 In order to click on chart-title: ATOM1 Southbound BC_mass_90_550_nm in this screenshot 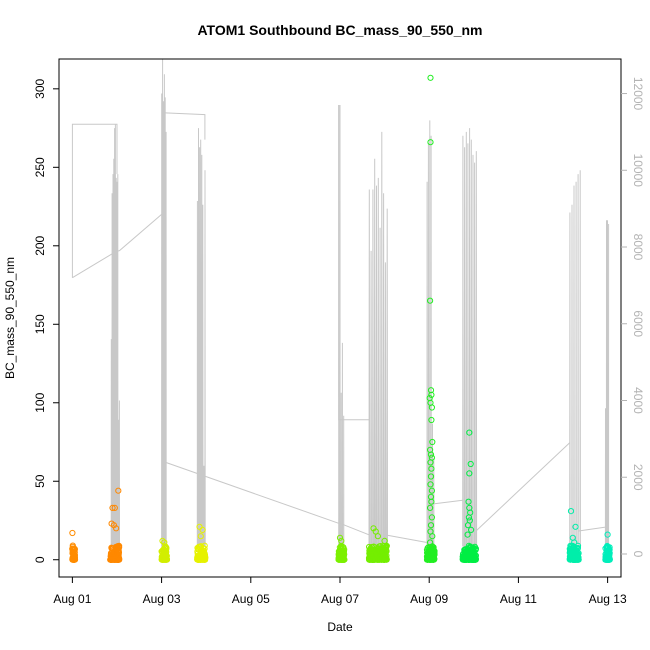, I will do `click(339, 30)`.